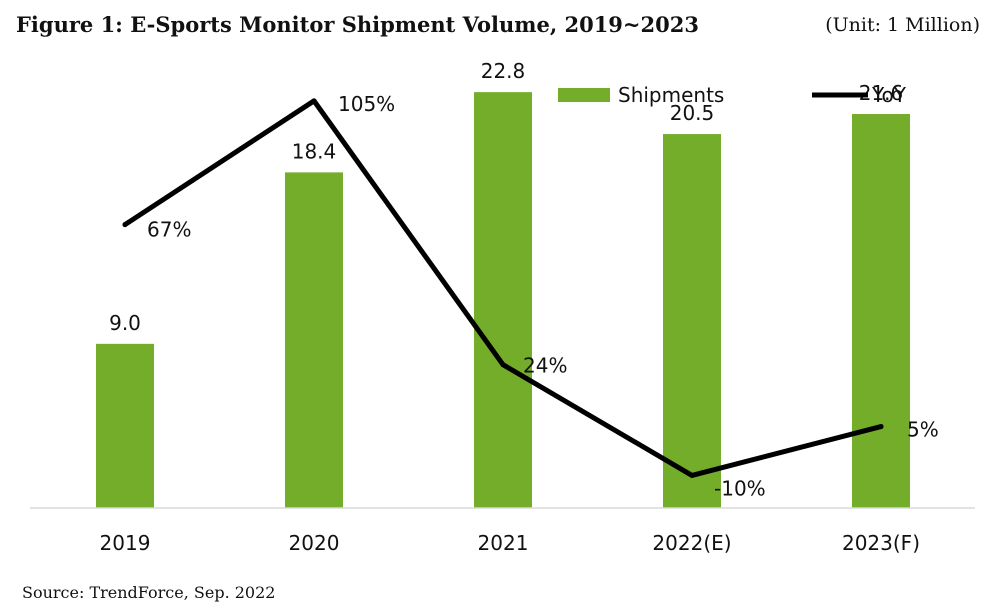 The height and width of the screenshot is (616, 1000). What do you see at coordinates (125, 425) in the screenshot?
I see `bar-2019` at bounding box center [125, 425].